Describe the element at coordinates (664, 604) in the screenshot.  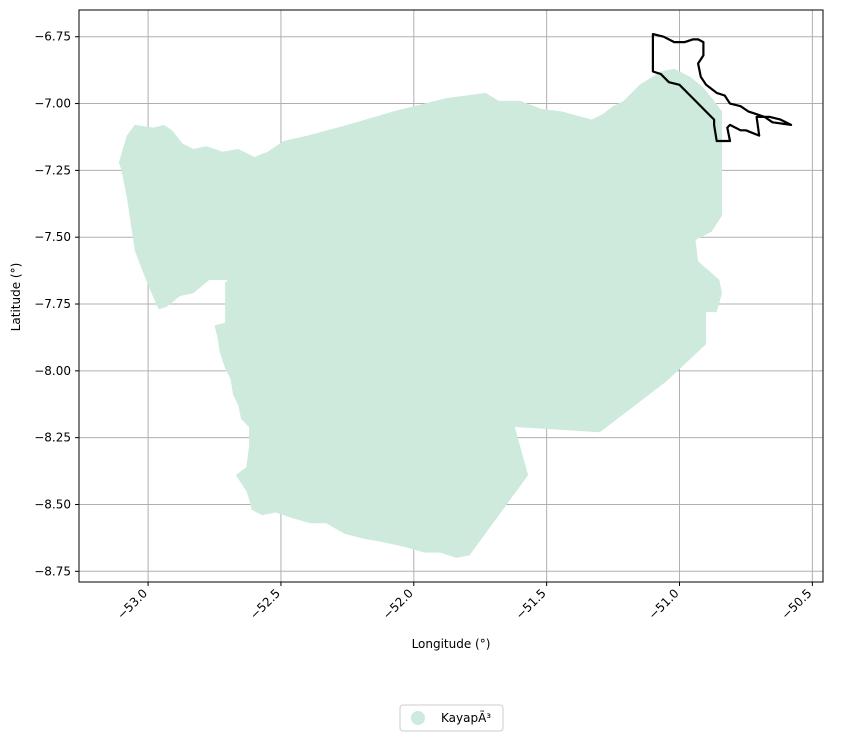
I see `x-tick-label: −51.0` at that location.